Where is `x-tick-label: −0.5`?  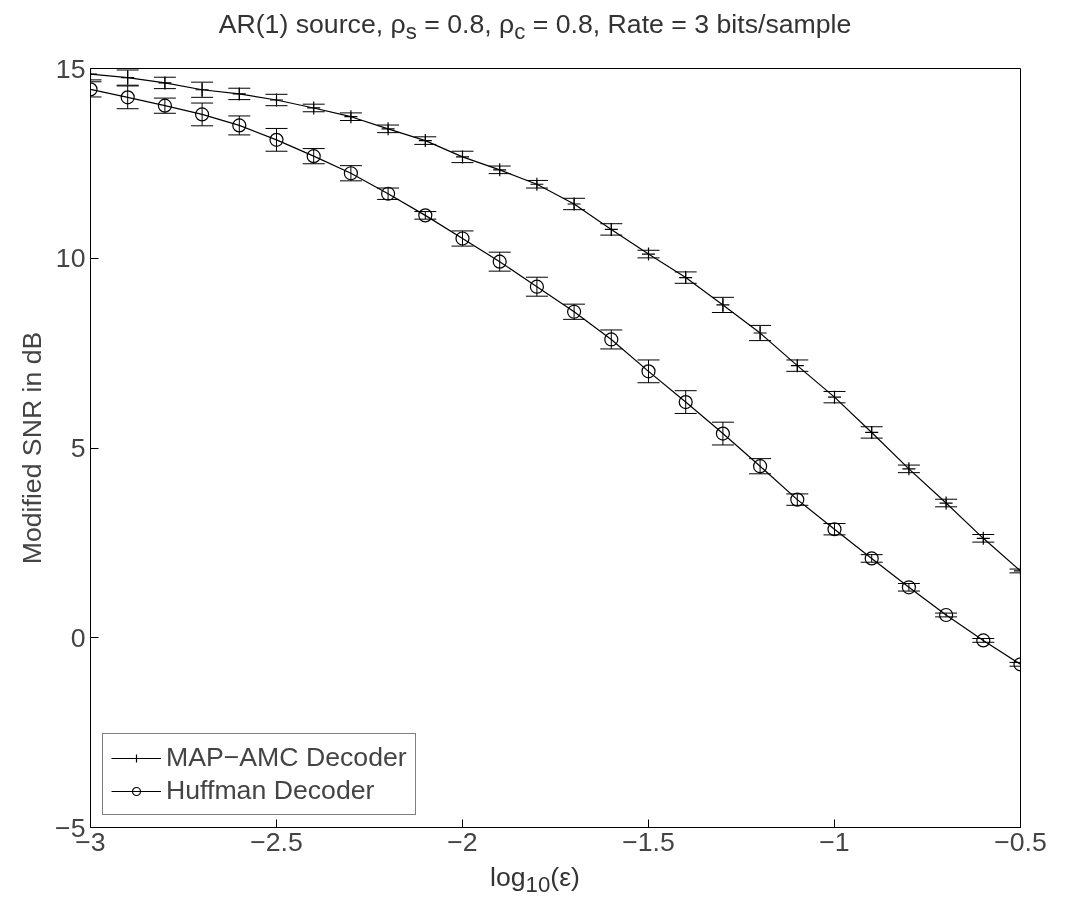
x-tick-label: −0.5 is located at coordinates (1020, 841).